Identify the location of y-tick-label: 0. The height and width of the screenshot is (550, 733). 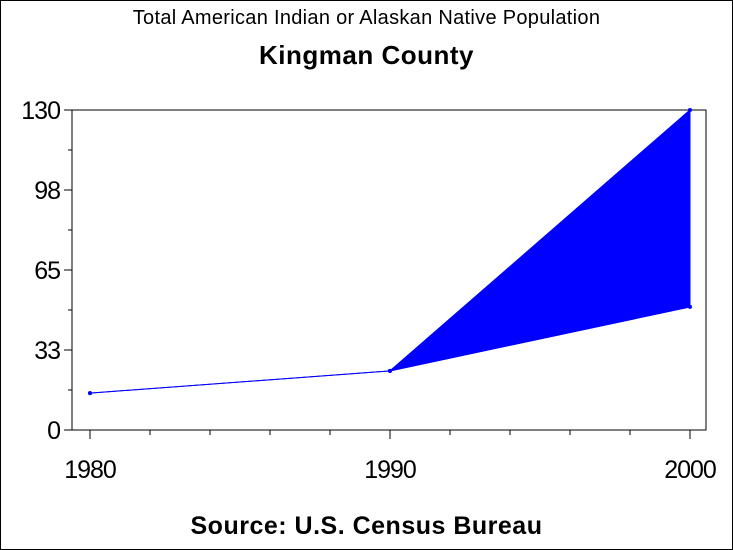
(53, 431).